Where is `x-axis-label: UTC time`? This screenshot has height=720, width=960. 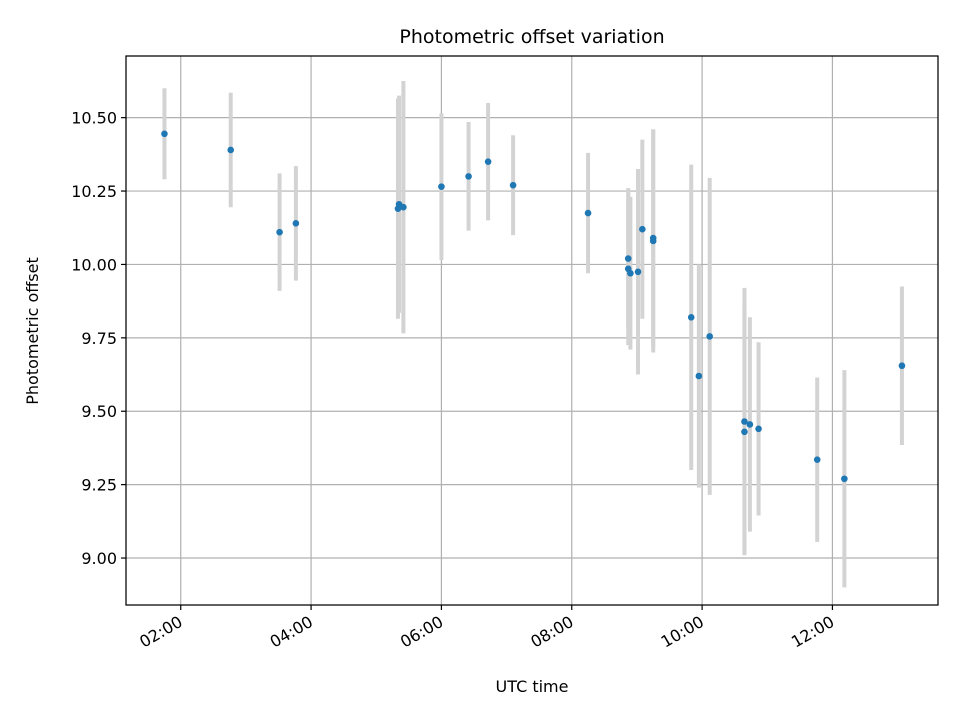
x-axis-label: UTC time is located at coordinates (532, 686).